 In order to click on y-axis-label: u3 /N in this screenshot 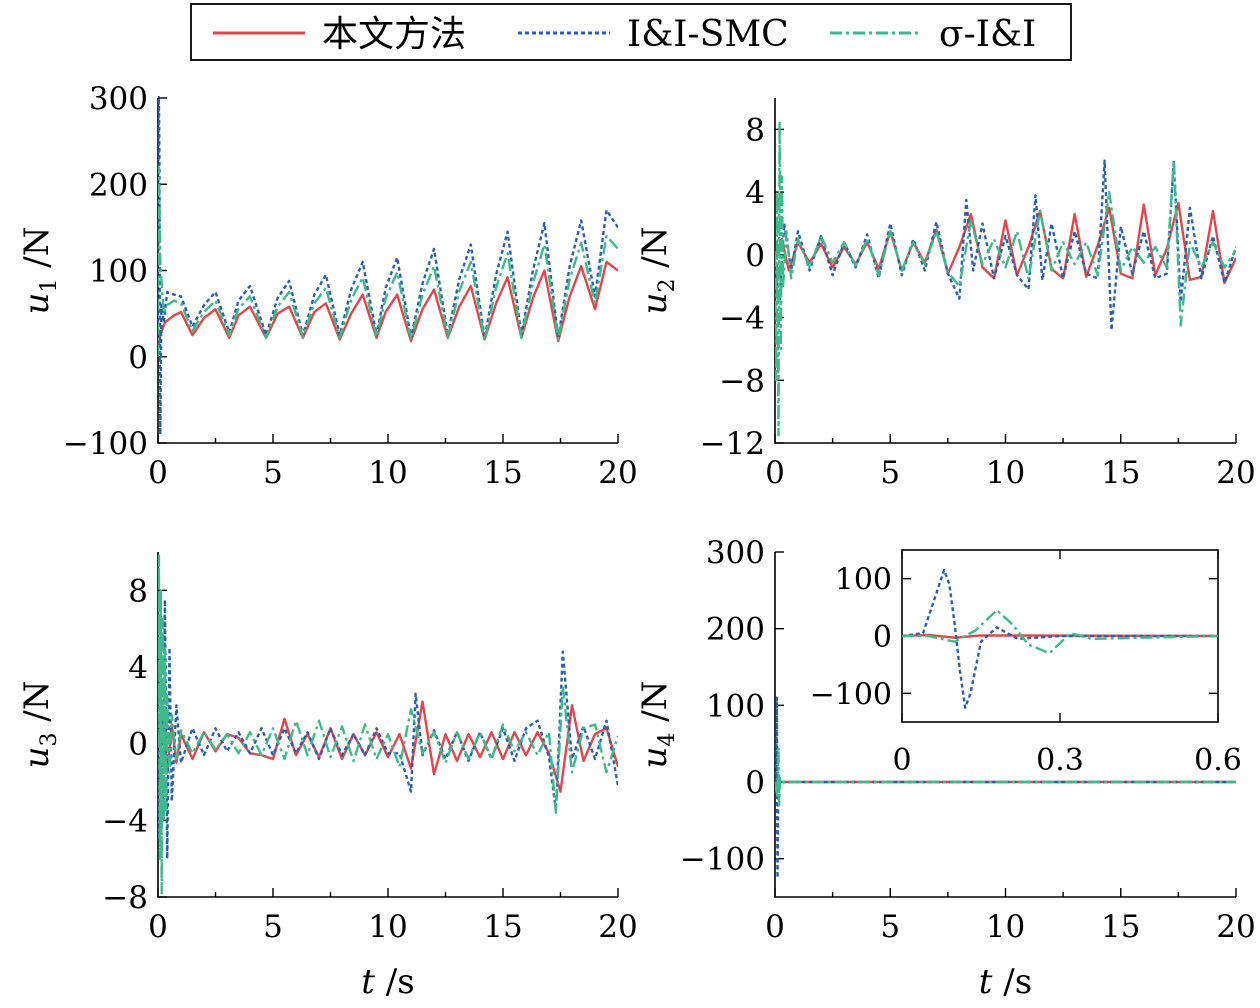, I will do `click(39, 725)`.